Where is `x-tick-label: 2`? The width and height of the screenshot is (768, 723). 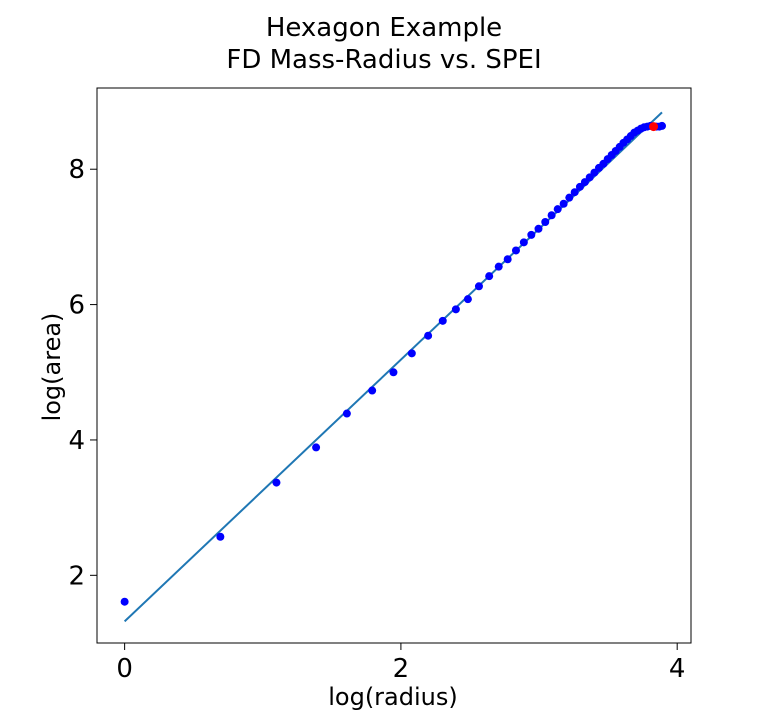 x-tick-label: 2 is located at coordinates (401, 669).